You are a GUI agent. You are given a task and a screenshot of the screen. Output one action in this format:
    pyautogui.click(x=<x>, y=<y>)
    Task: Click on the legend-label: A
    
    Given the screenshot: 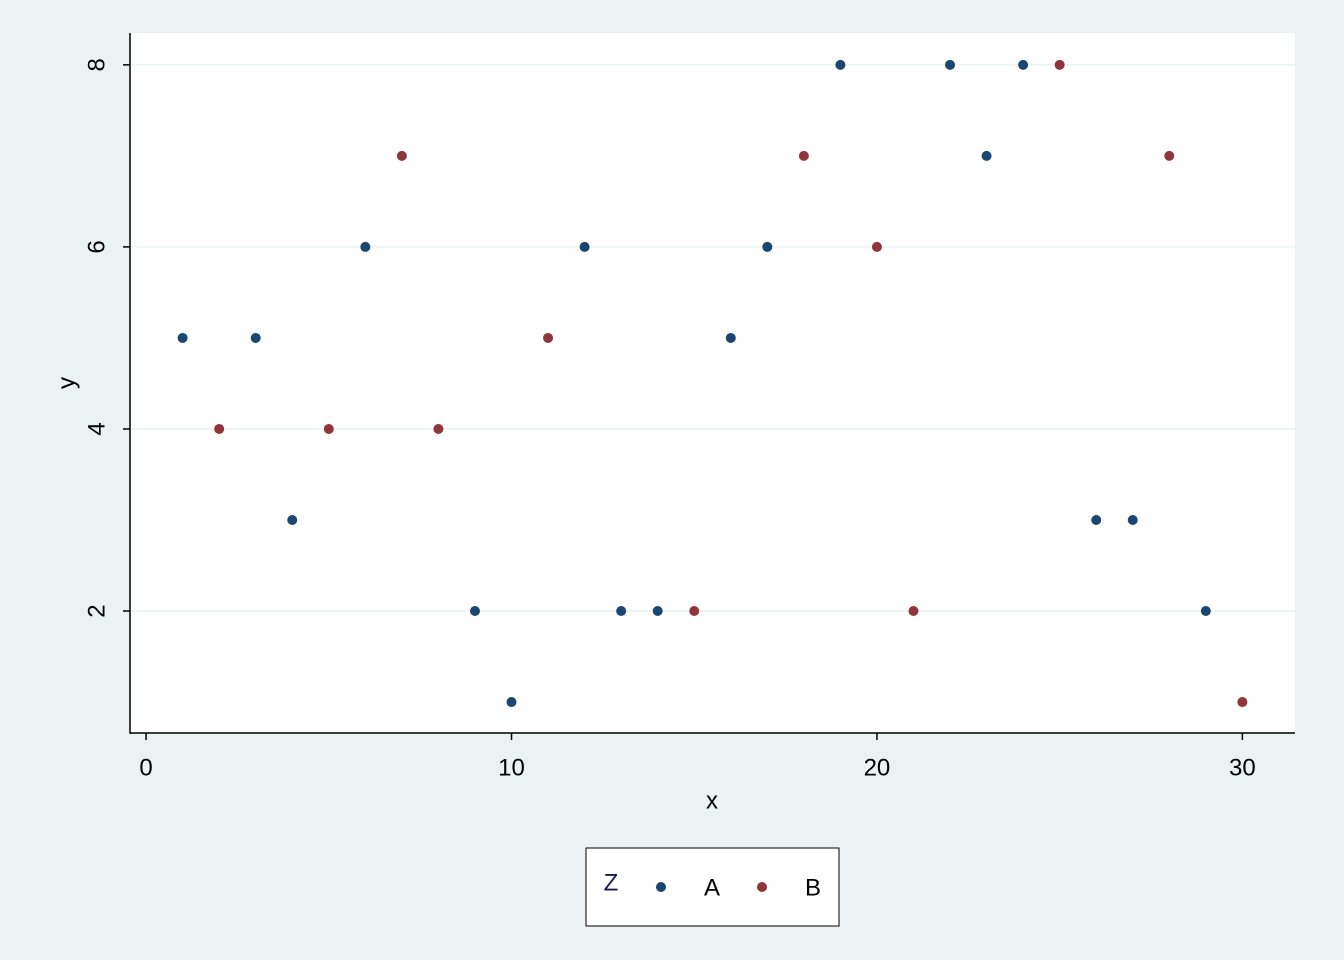 What is the action you would take?
    pyautogui.click(x=712, y=887)
    